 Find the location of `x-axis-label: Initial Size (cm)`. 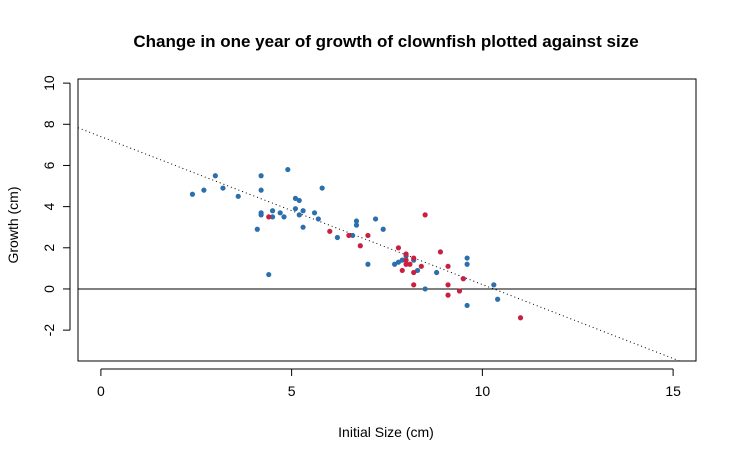

x-axis-label: Initial Size (cm) is located at coordinates (386, 432).